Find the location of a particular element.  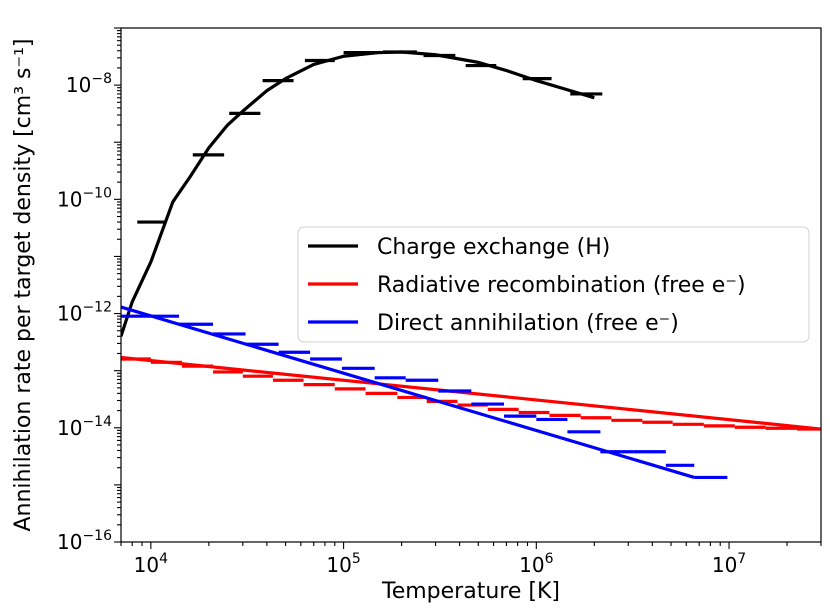

x-tick-label: 10⁵ is located at coordinates (343, 564).